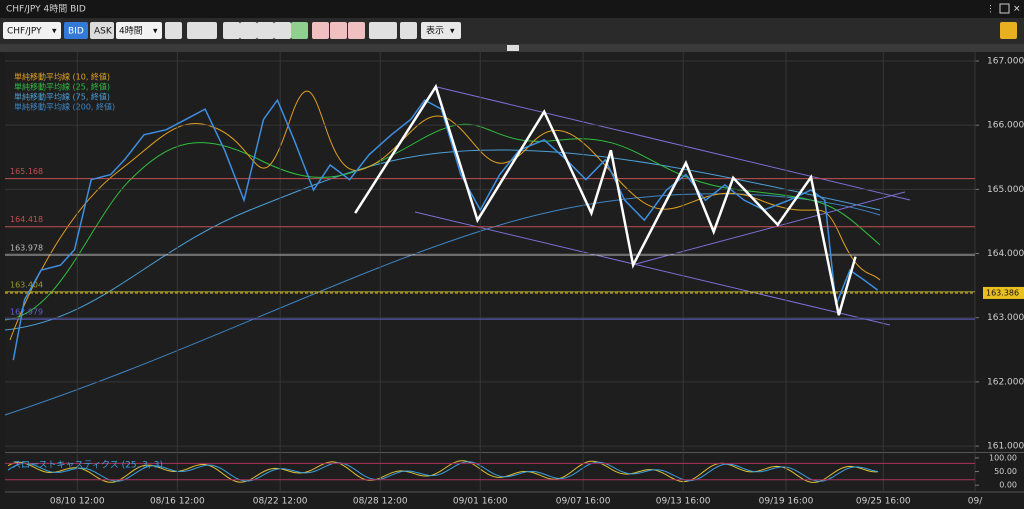 The height and width of the screenshot is (509, 1024). What do you see at coordinates (1005, 61) in the screenshot?
I see `y-tick-label: 167.000` at bounding box center [1005, 61].